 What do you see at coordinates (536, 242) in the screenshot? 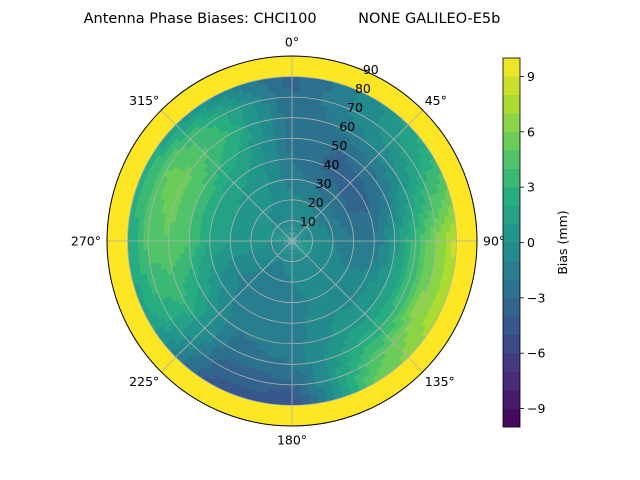
I see `colorbar: −9 −6 −3 0 3 6 9 Bias (mm)` at bounding box center [536, 242].